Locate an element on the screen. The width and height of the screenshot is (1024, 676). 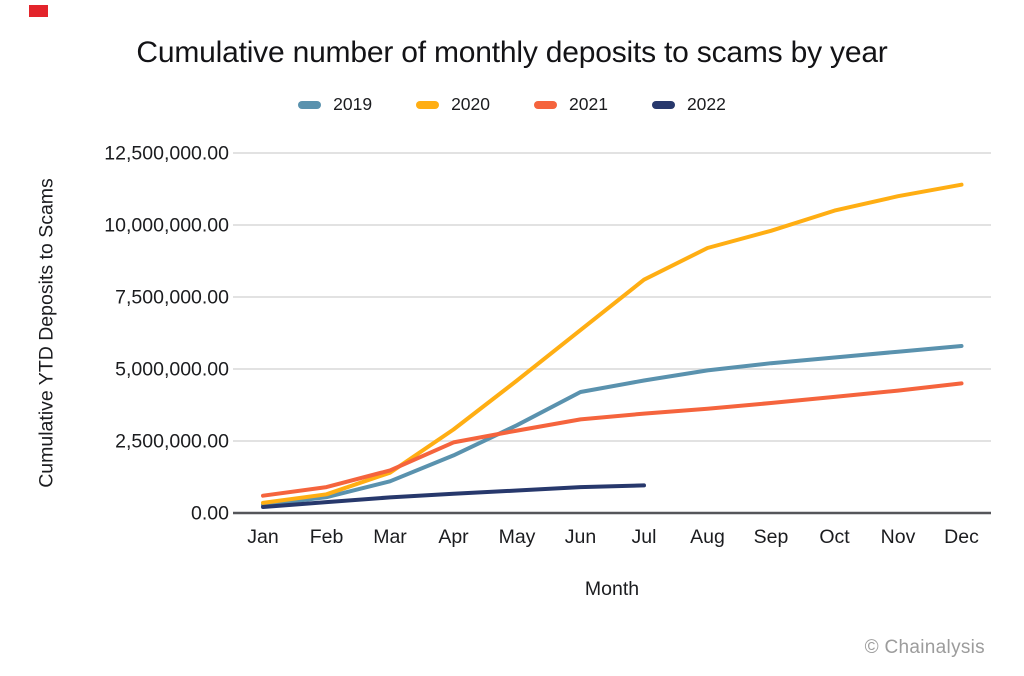
legend-swatch-2022 is located at coordinates (663, 104).